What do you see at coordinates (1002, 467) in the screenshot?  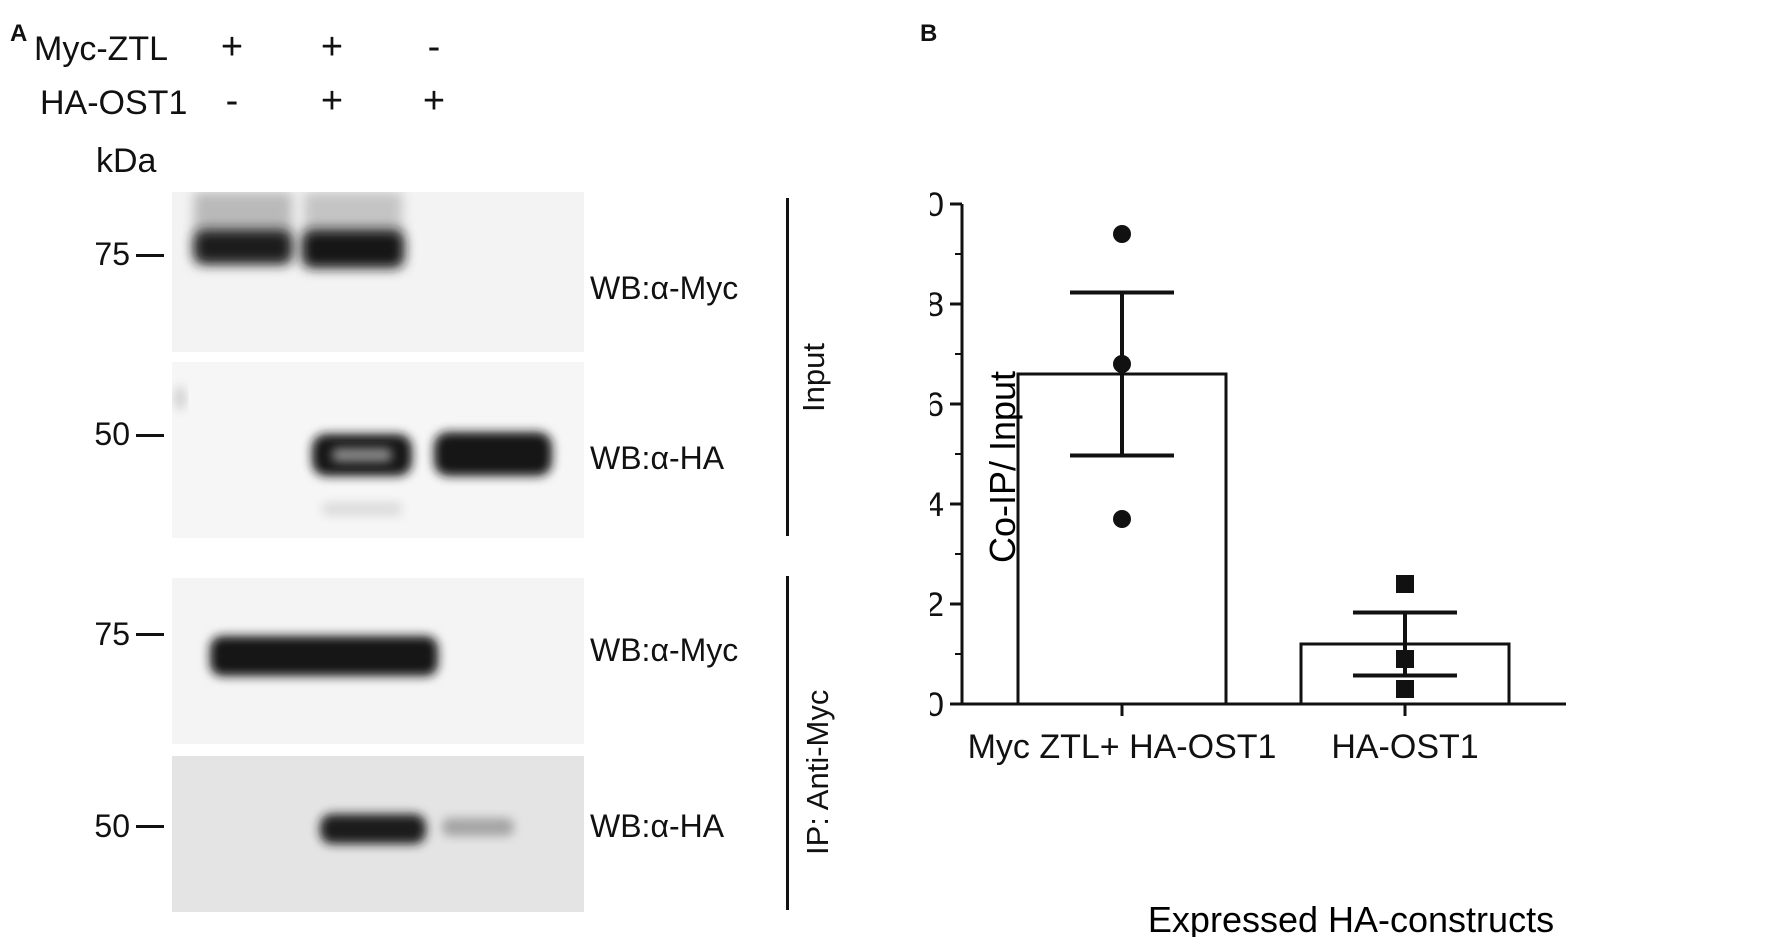 I see `y-axis-label: Co-IP/ Input` at bounding box center [1002, 467].